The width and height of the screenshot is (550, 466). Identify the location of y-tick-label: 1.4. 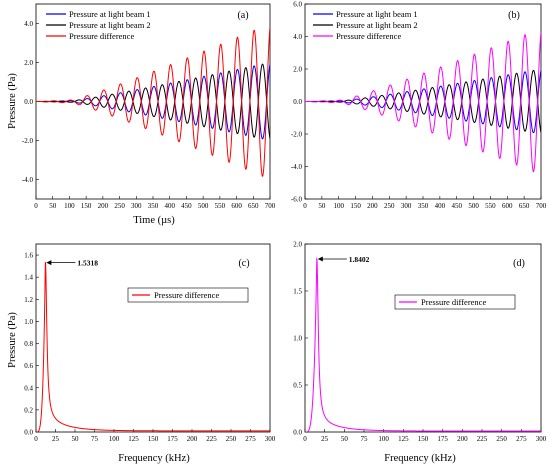
(28, 278).